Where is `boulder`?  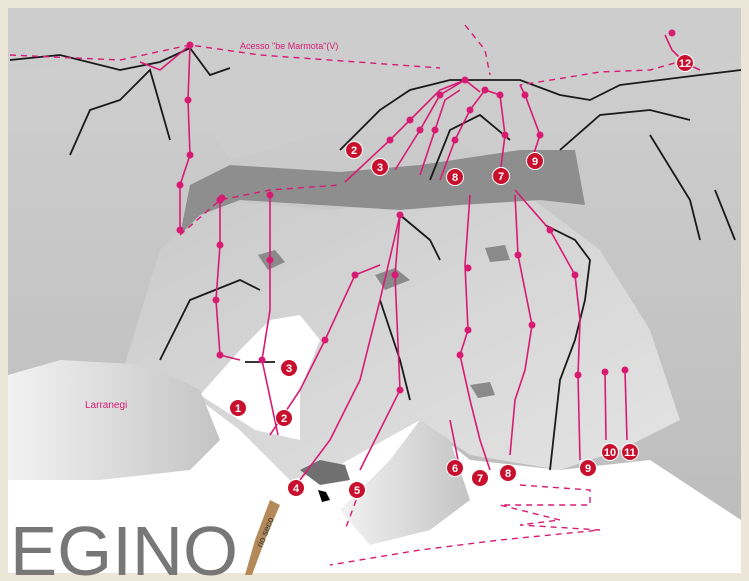 boulder is located at coordinates (405, 482).